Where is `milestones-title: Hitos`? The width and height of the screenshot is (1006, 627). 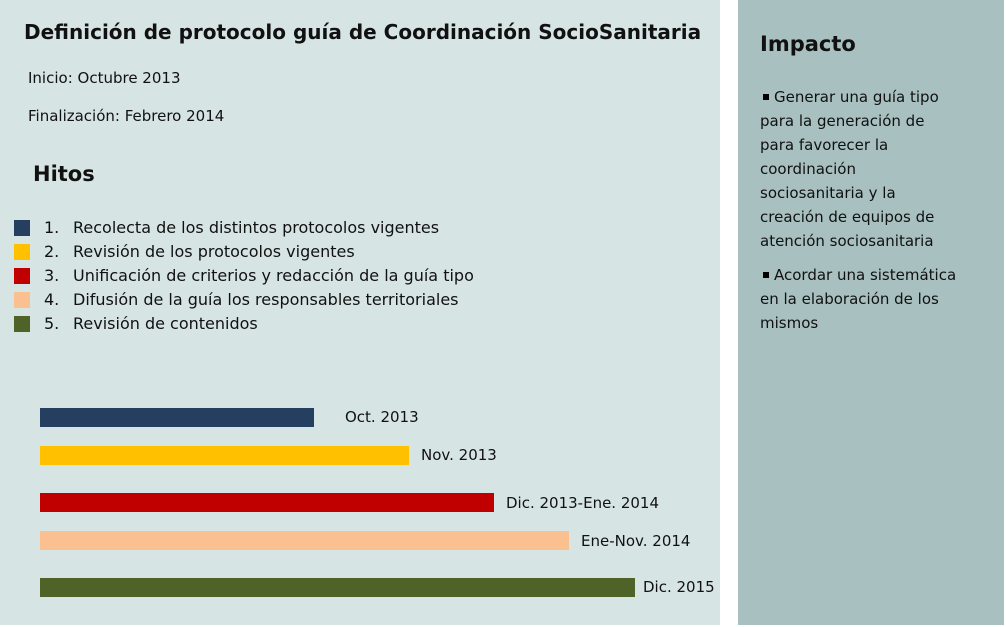
milestones-title: Hitos is located at coordinates (64, 174).